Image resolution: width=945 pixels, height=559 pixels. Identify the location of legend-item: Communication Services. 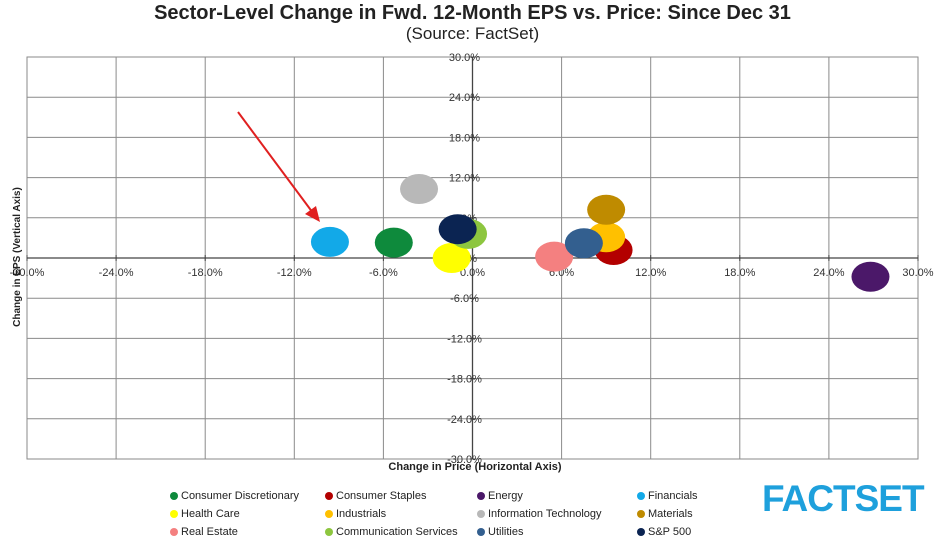
(401, 532).